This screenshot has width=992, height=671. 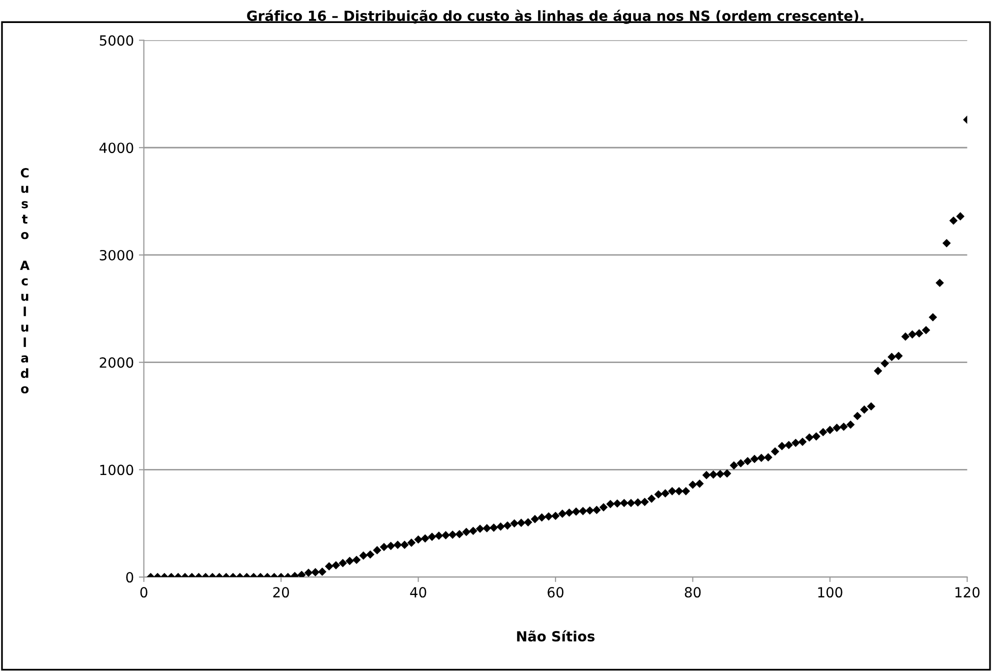 What do you see at coordinates (117, 40) in the screenshot?
I see `y-tick-label: 5000` at bounding box center [117, 40].